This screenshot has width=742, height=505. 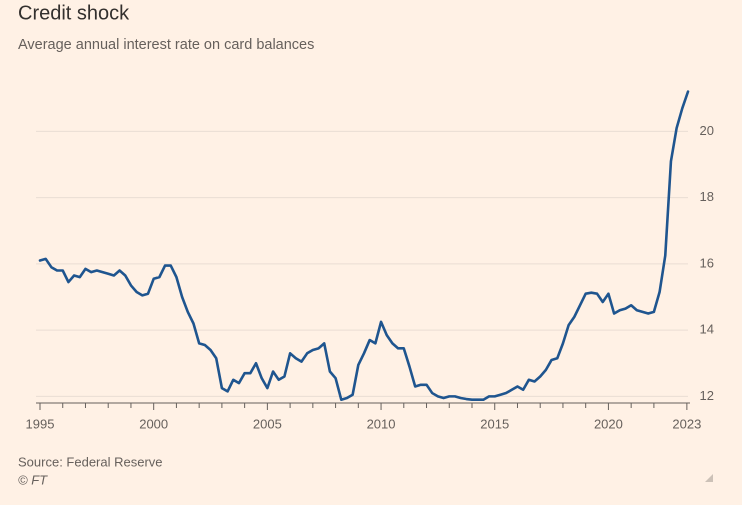 I want to click on x-tick-label: 1995, so click(x=40, y=423).